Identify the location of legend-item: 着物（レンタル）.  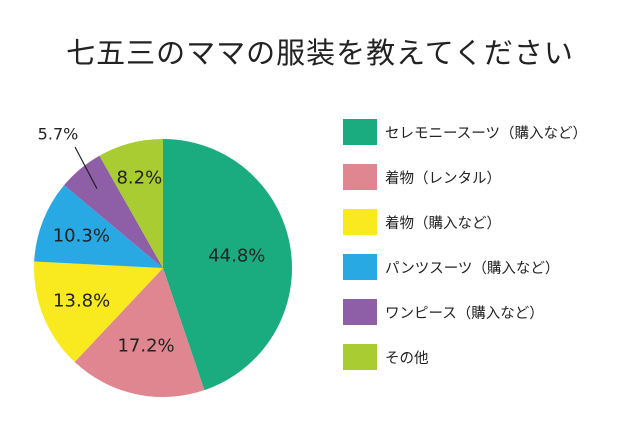
(488, 177).